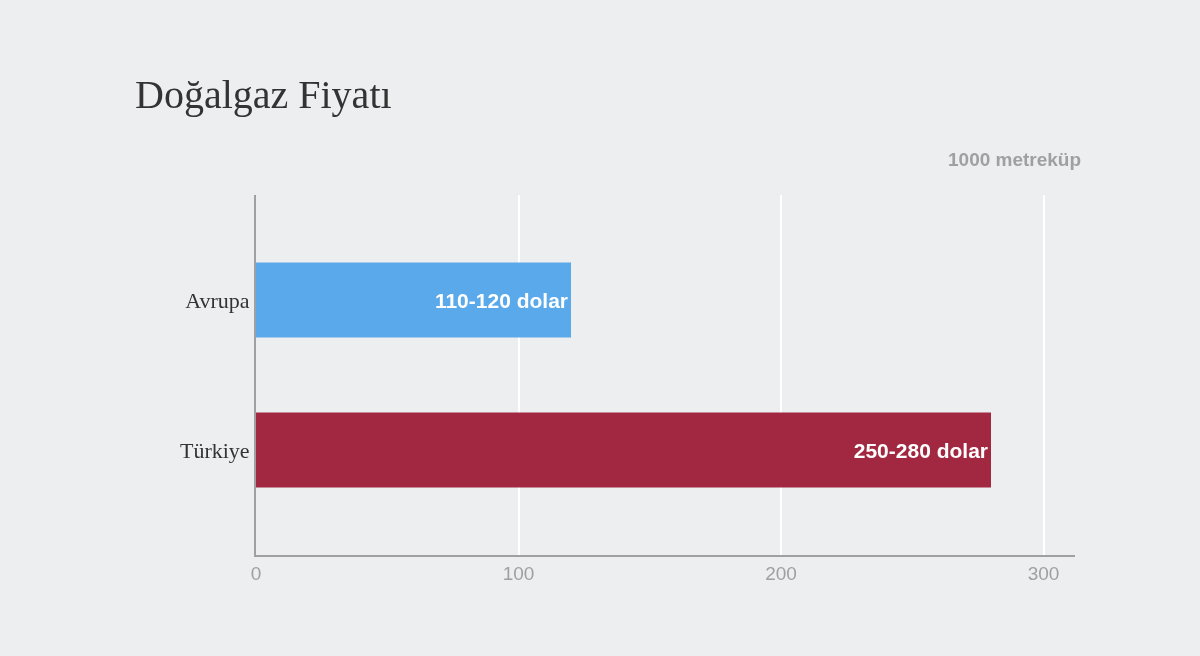 Image resolution: width=1200 pixels, height=656 pixels. Describe the element at coordinates (214, 450) in the screenshot. I see `y-tick-label: Türkiye` at that location.